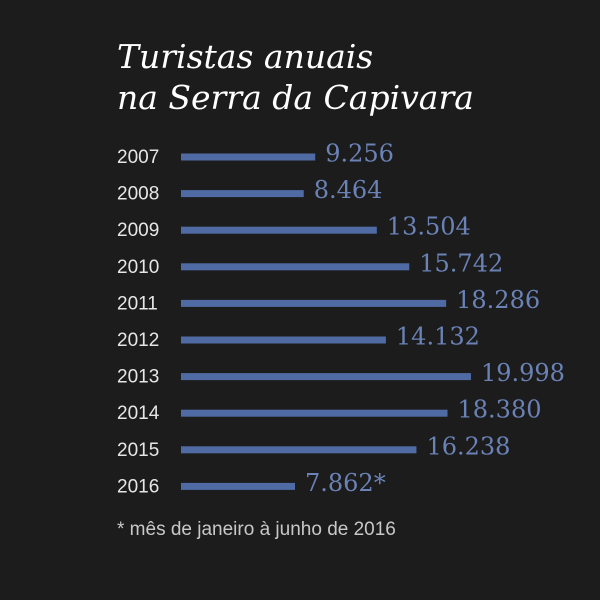 The width and height of the screenshot is (600, 600). I want to click on value-label: 7.862*, so click(345, 483).